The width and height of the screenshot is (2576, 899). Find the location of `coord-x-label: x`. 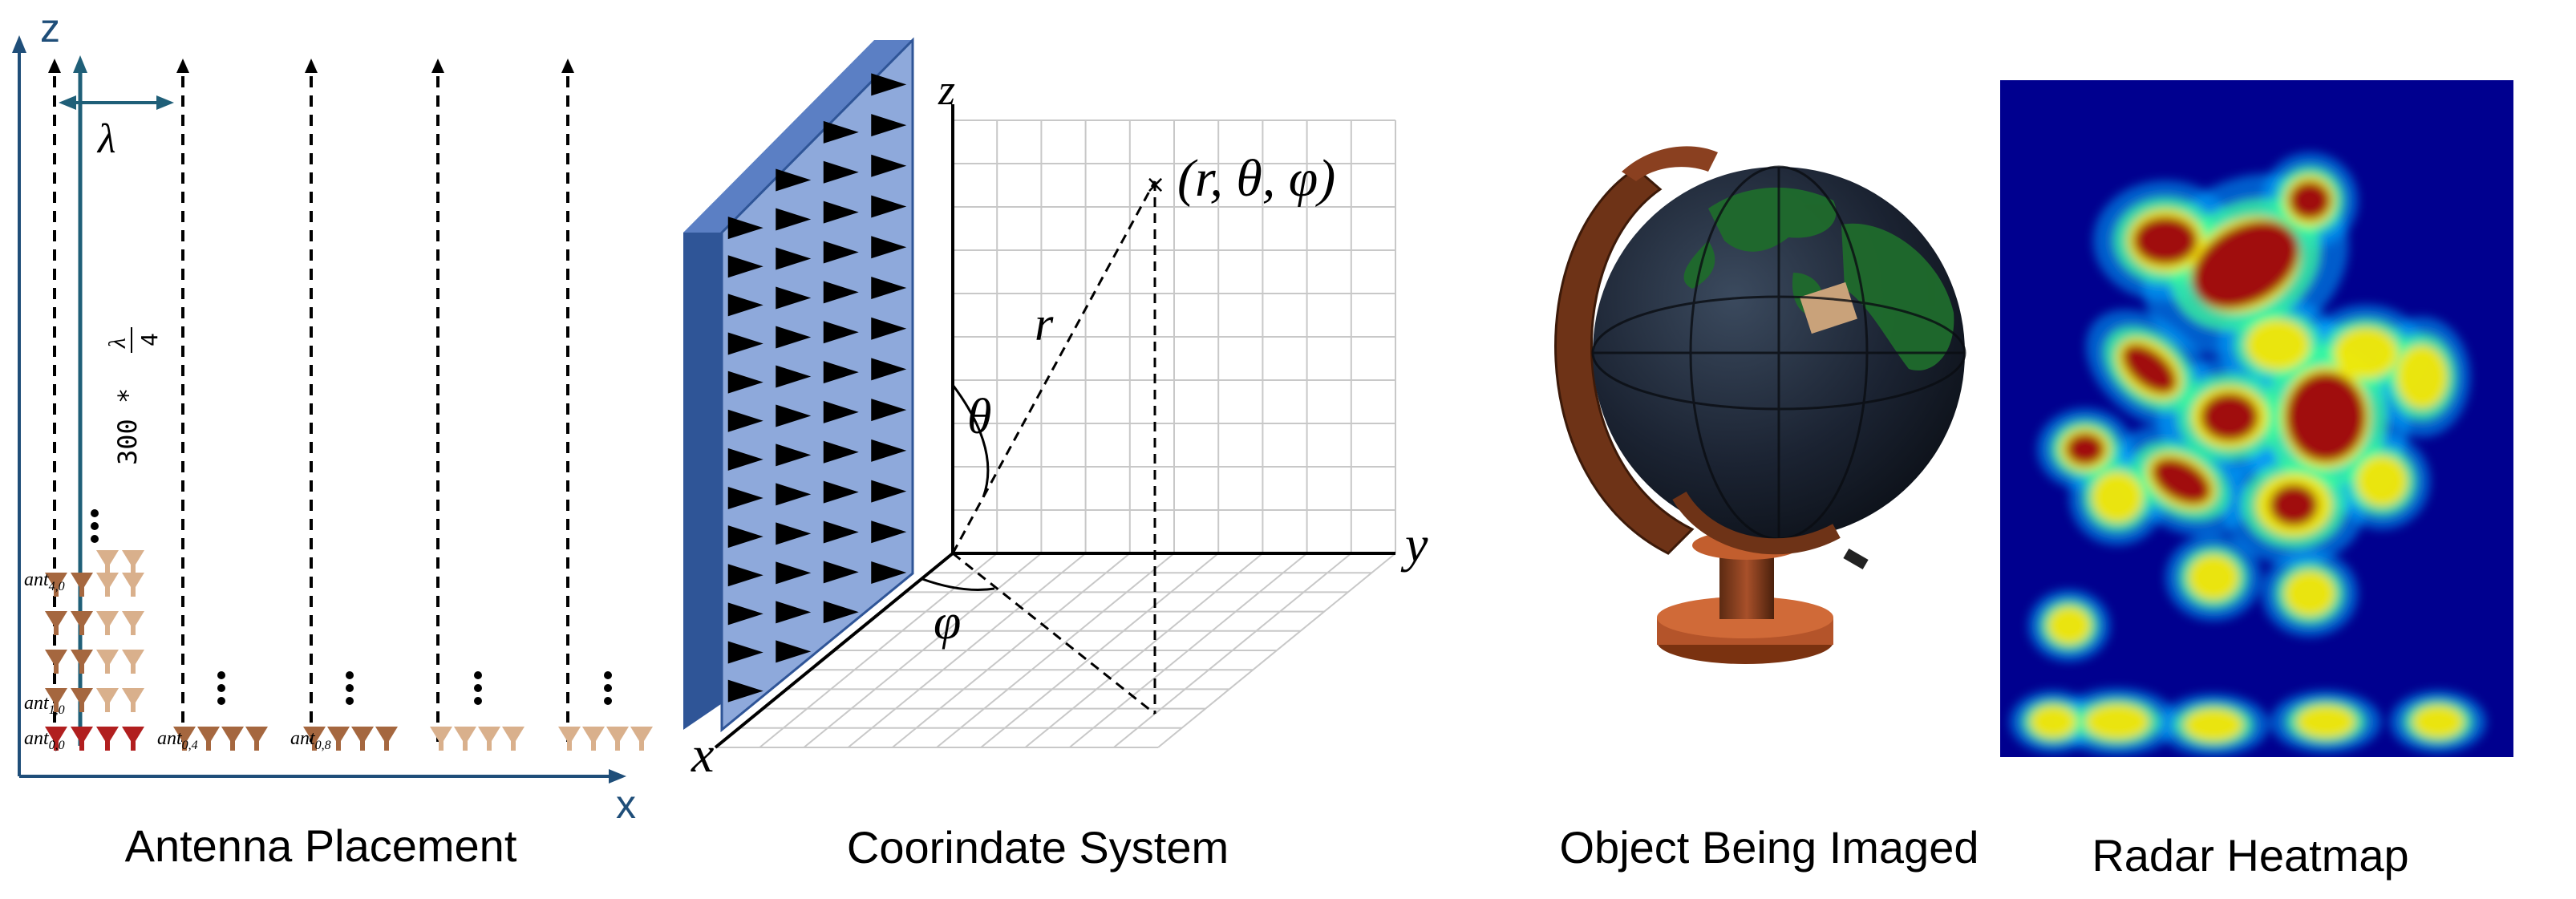

coord-x-label: x is located at coordinates (702, 754).